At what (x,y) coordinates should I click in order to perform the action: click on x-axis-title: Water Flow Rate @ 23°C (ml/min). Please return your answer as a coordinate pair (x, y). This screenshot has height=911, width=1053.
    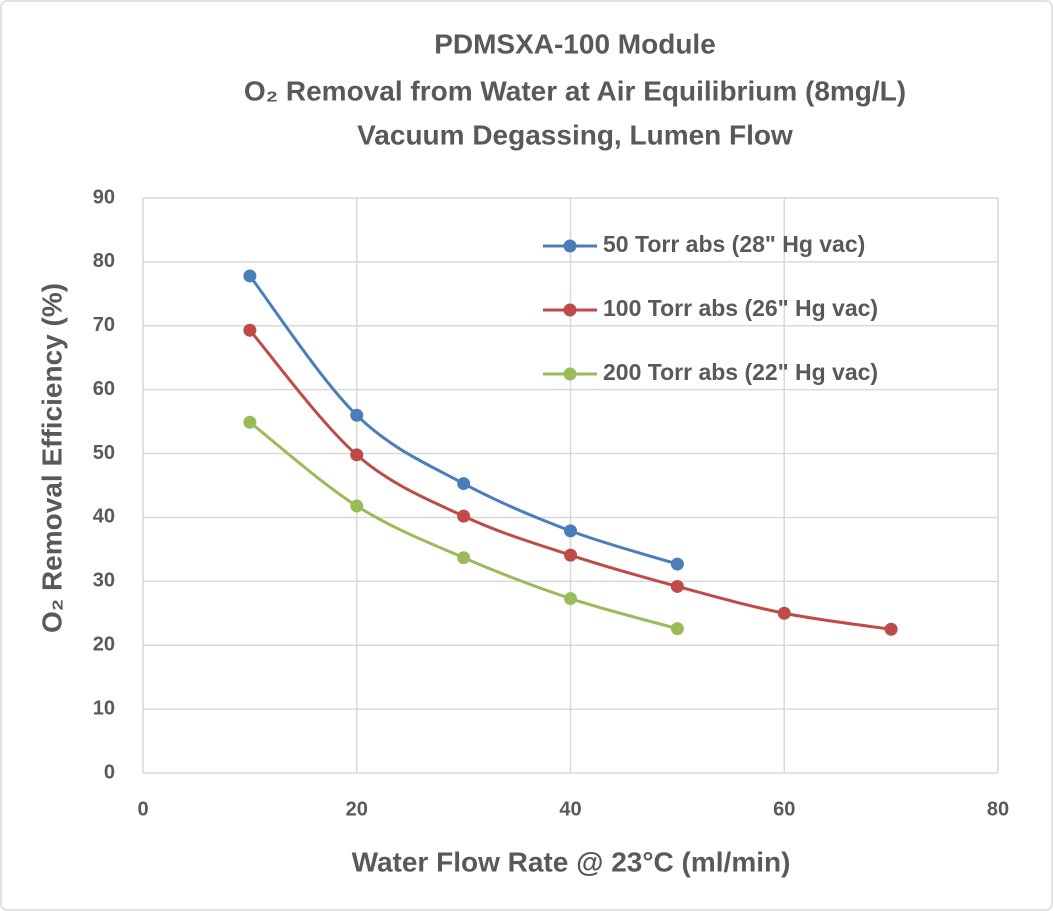
    Looking at the image, I should click on (571, 861).